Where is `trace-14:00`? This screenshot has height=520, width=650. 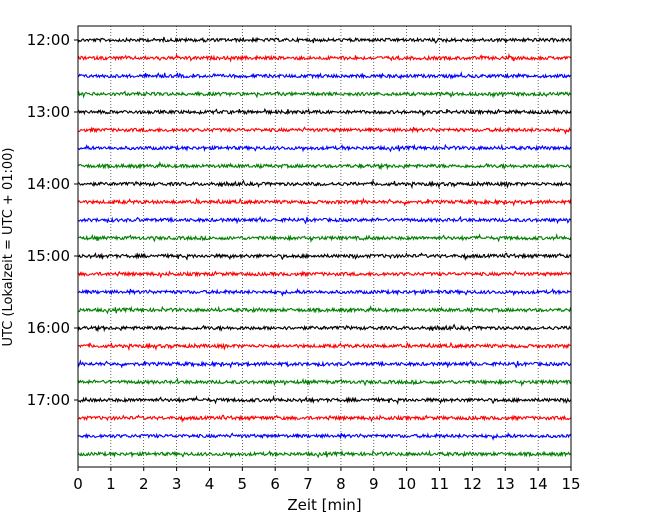
trace-14:00 is located at coordinates (325, 184).